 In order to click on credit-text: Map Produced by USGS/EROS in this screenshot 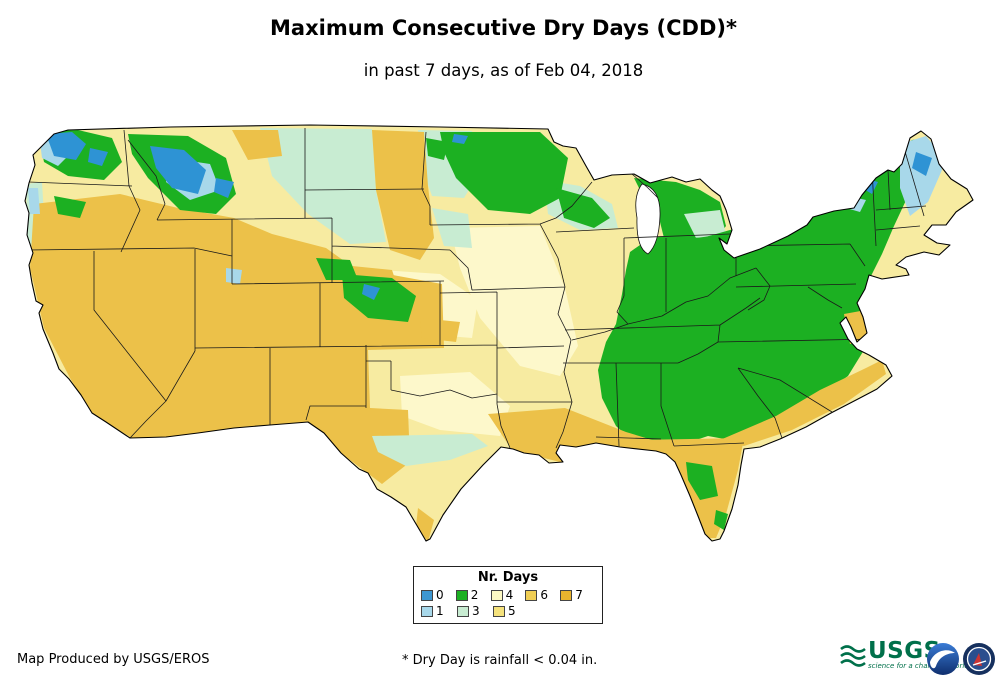, I will do `click(113, 659)`.